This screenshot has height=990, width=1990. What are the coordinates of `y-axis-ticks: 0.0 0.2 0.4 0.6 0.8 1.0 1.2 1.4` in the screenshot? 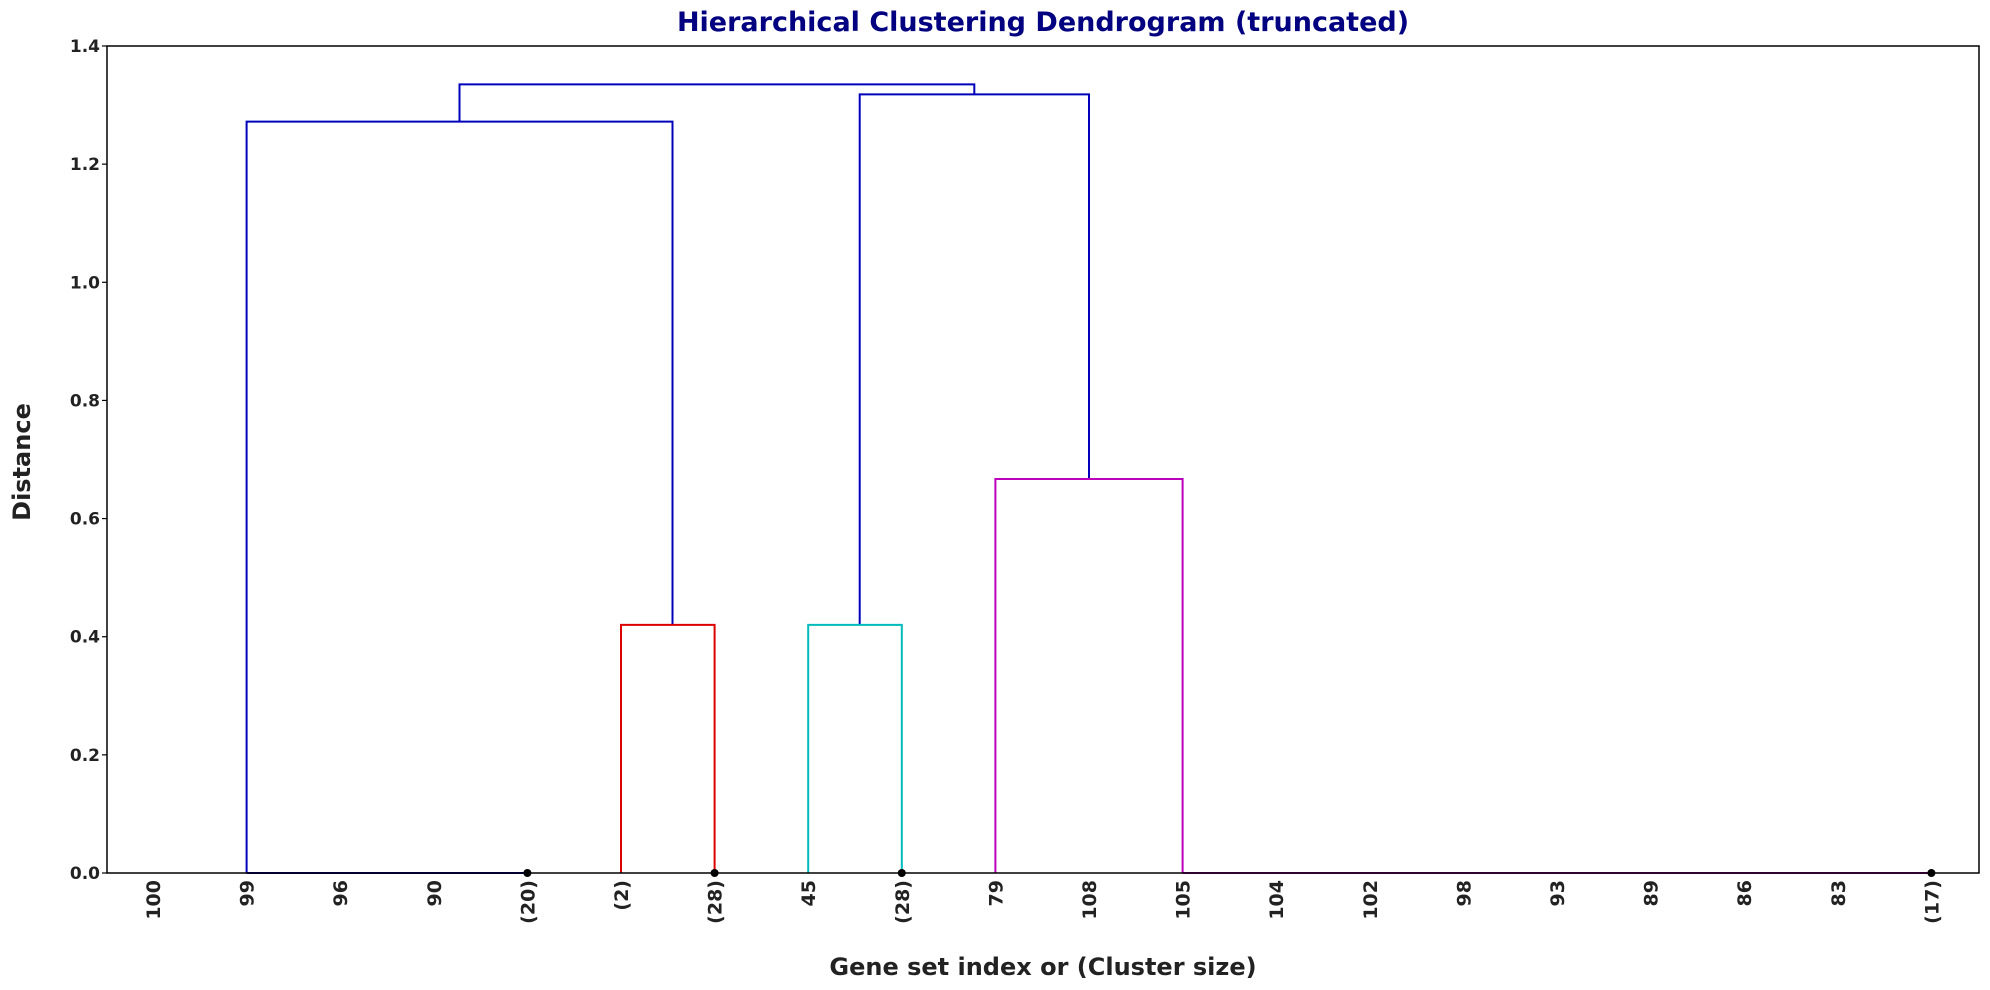 It's located at (88, 460).